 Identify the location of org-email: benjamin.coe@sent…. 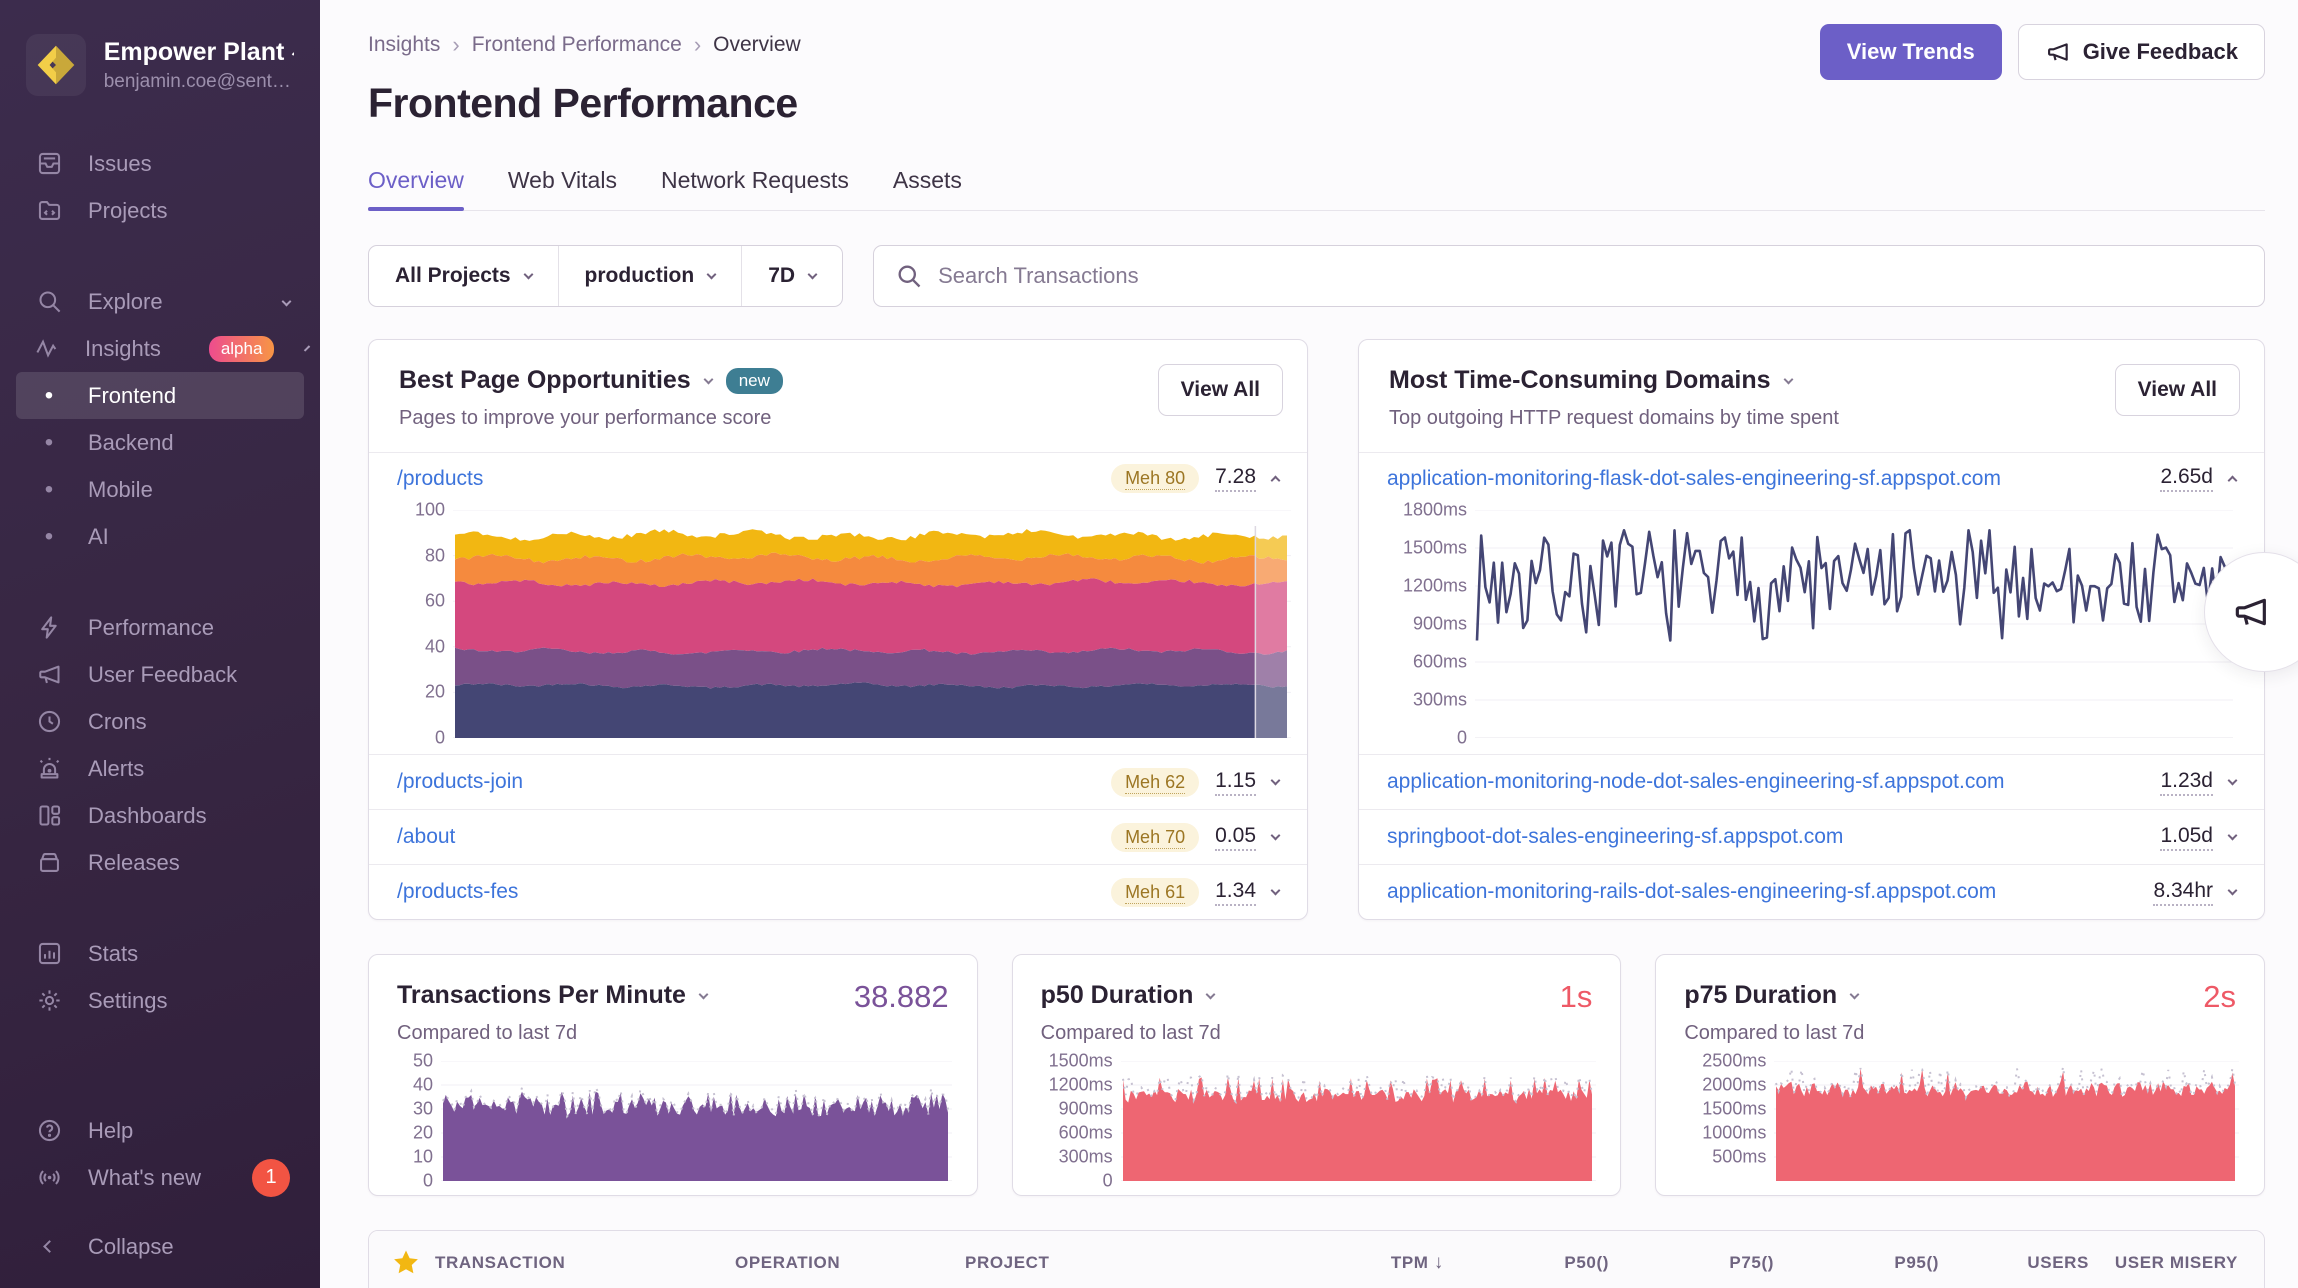
(197, 81).